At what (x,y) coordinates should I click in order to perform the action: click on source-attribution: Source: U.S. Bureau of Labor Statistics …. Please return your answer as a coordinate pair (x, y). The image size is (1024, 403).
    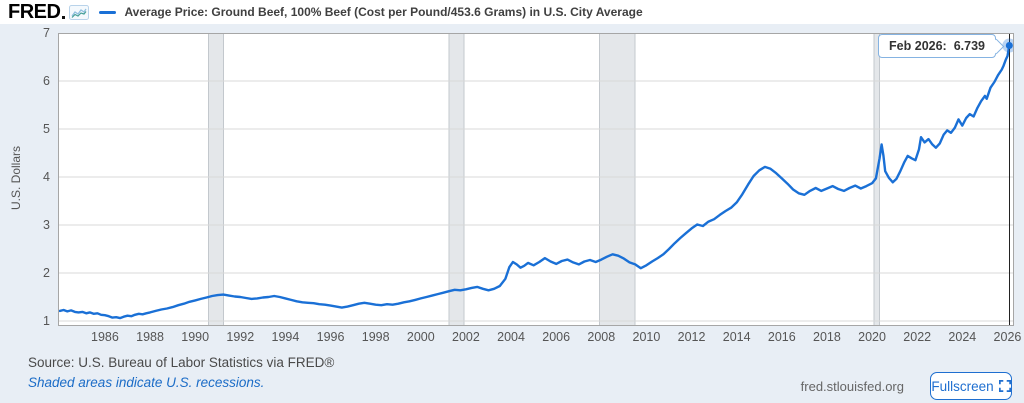
    Looking at the image, I should click on (181, 362).